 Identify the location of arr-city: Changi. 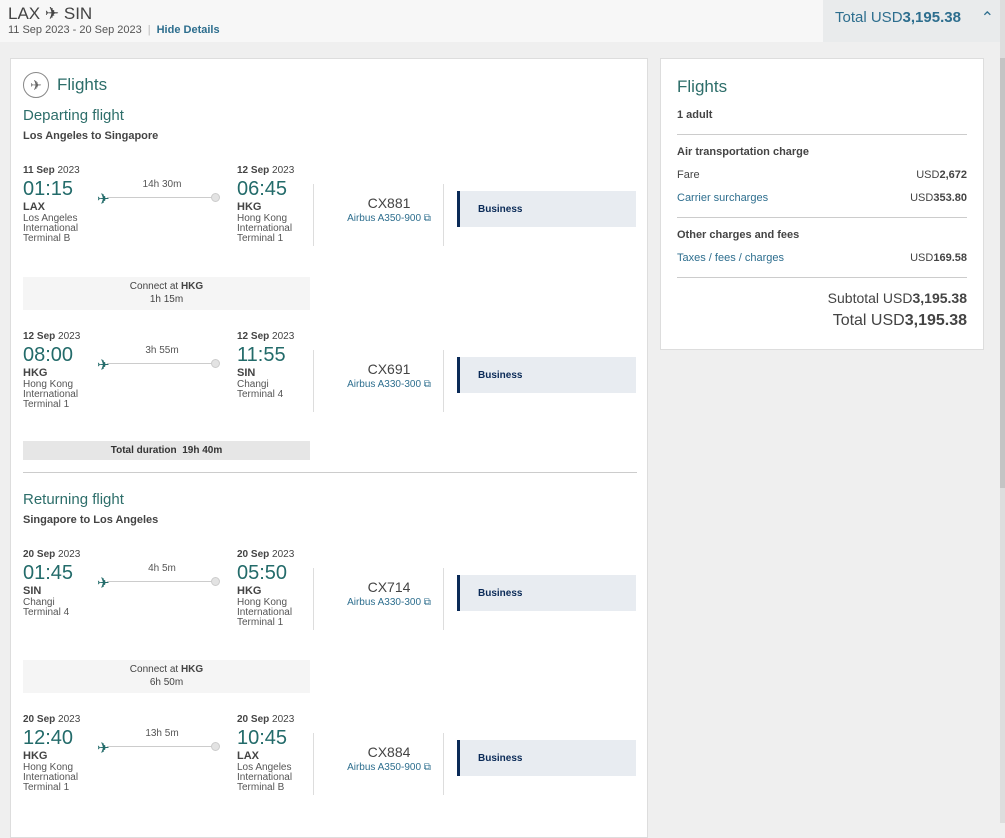
(253, 384).